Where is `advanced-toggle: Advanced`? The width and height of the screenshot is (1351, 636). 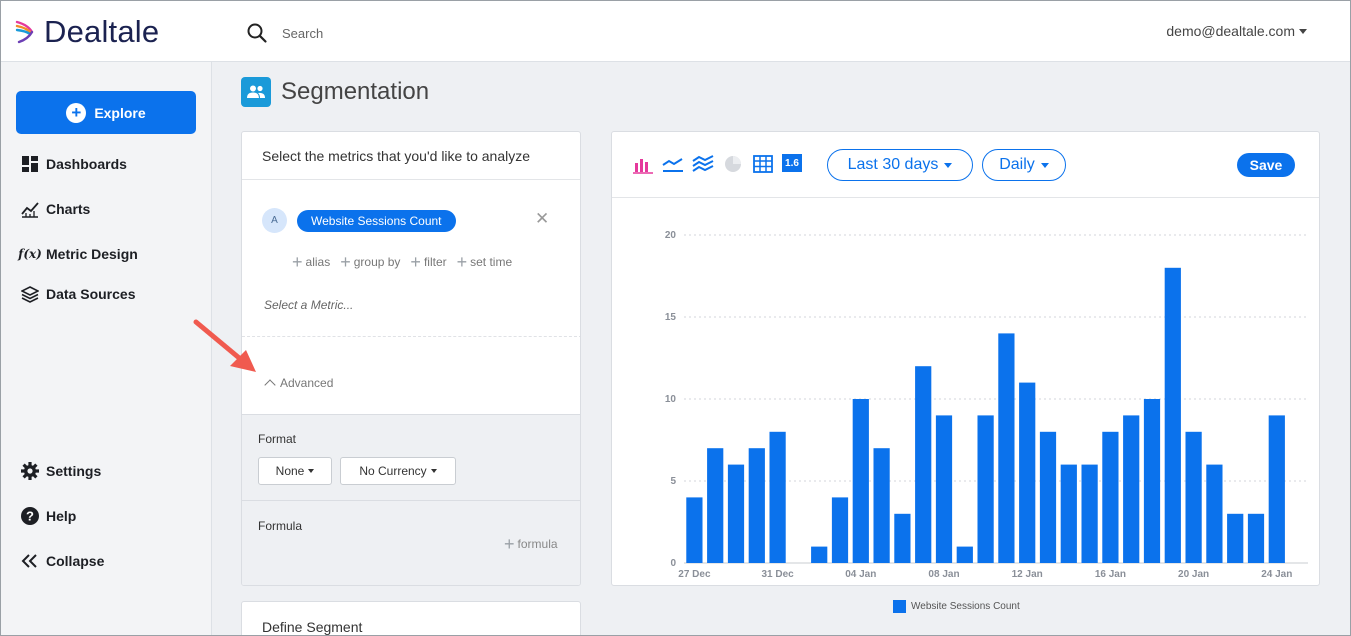 advanced-toggle: Advanced is located at coordinates (299, 383).